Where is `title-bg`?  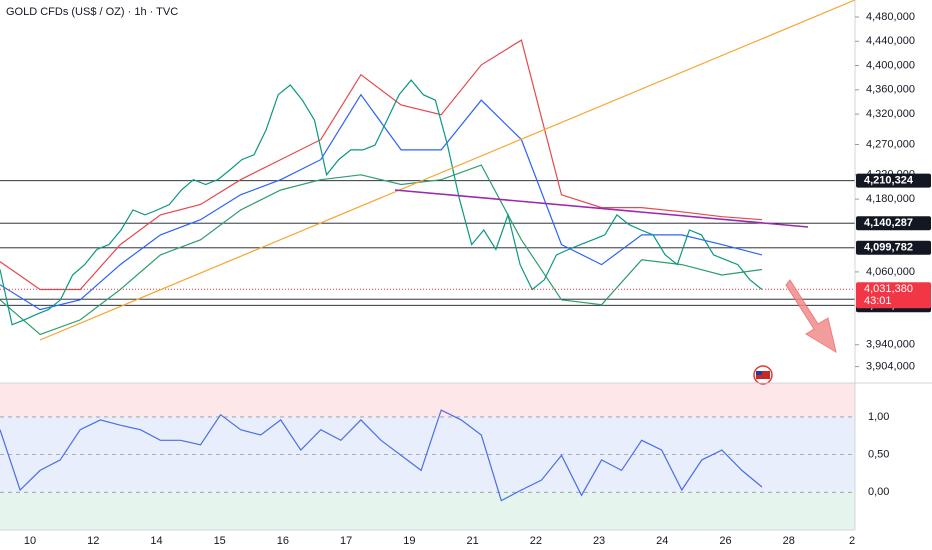 title-bg is located at coordinates (104, 12).